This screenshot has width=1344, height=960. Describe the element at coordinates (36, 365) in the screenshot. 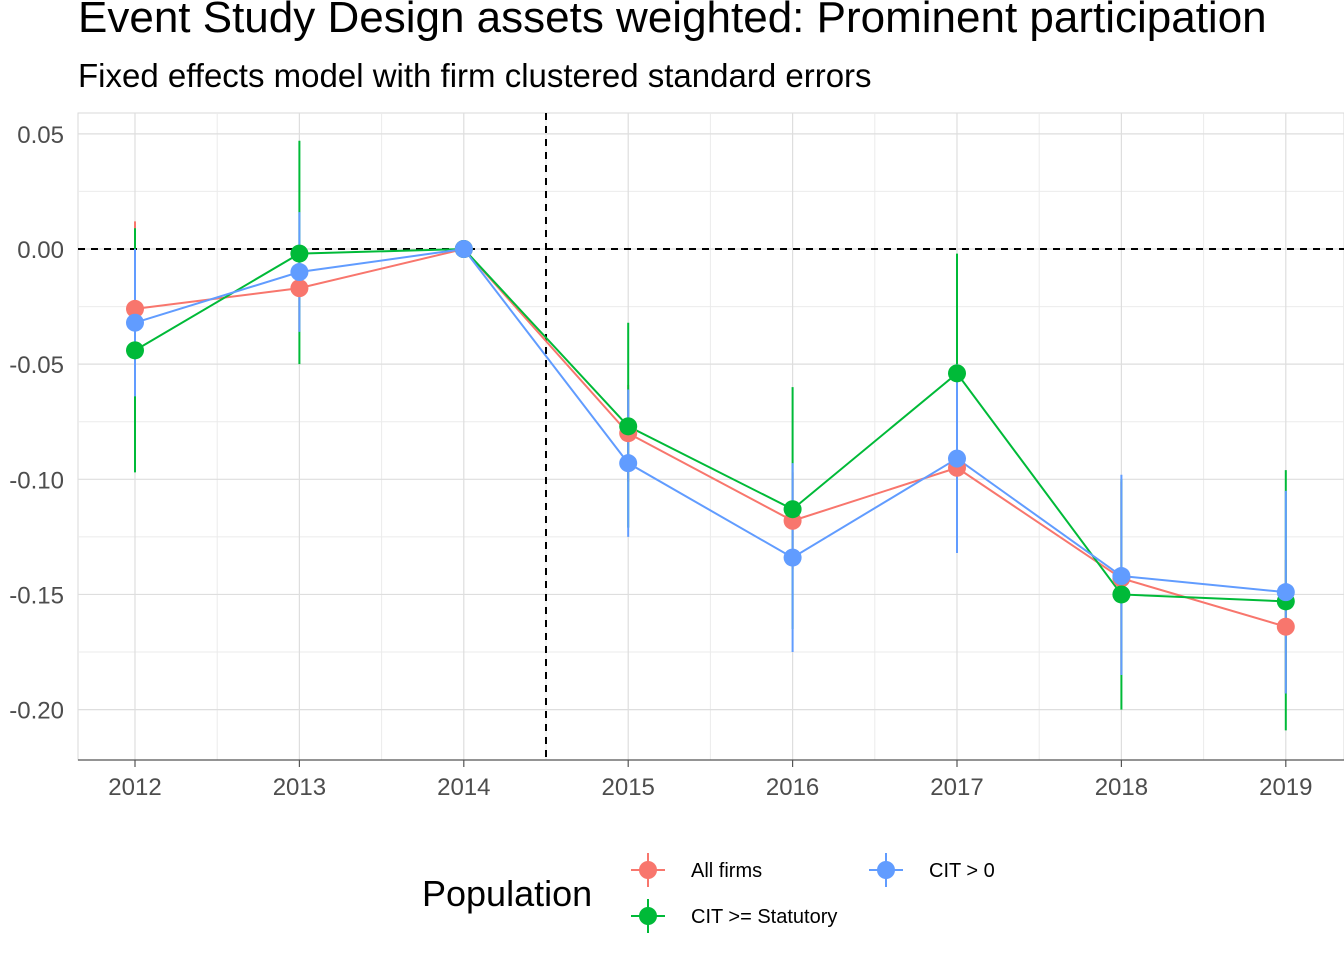

I see `y-tick-label: -0.05` at that location.